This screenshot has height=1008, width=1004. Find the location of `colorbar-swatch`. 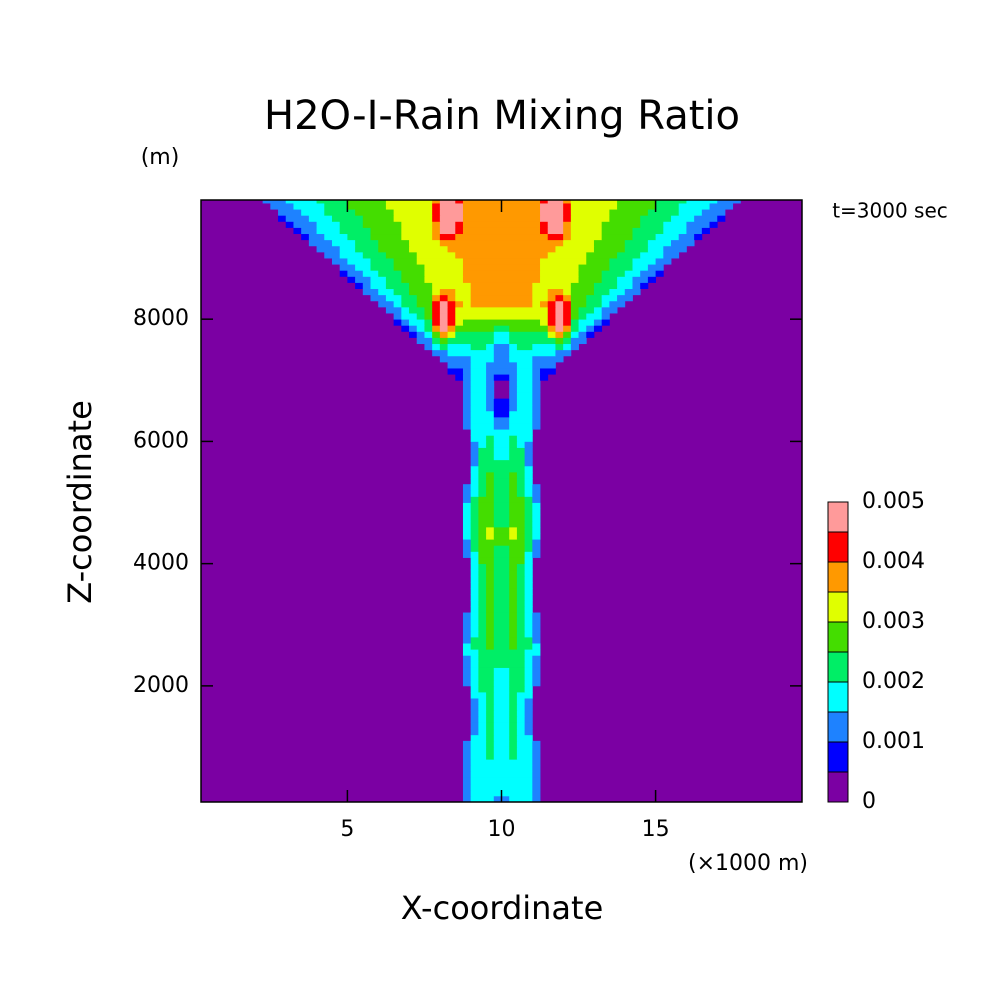

colorbar-swatch is located at coordinates (838, 757).